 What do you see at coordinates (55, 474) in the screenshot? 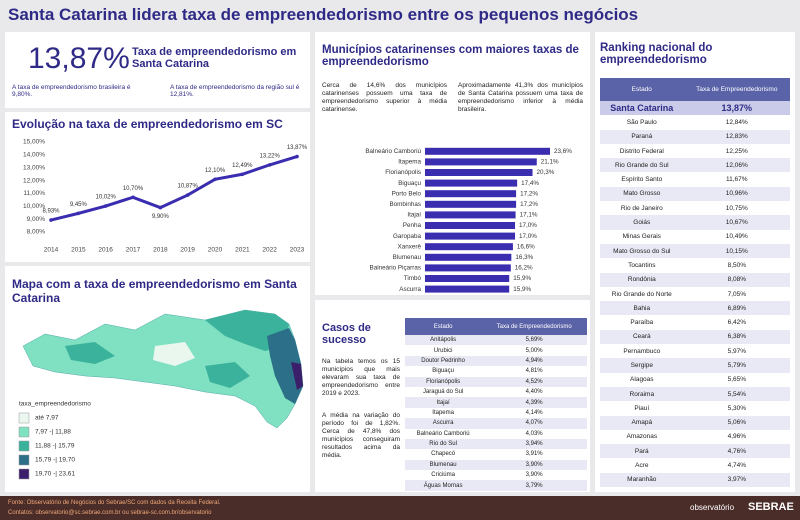
I see `legend-label: 19,70 -| 23,61` at bounding box center [55, 474].